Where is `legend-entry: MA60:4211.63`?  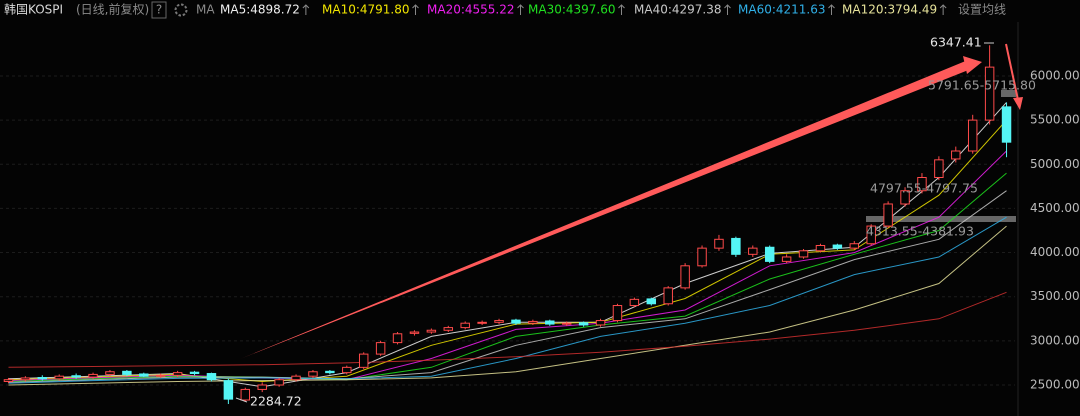
legend-entry: MA60:4211.63 is located at coordinates (782, 10).